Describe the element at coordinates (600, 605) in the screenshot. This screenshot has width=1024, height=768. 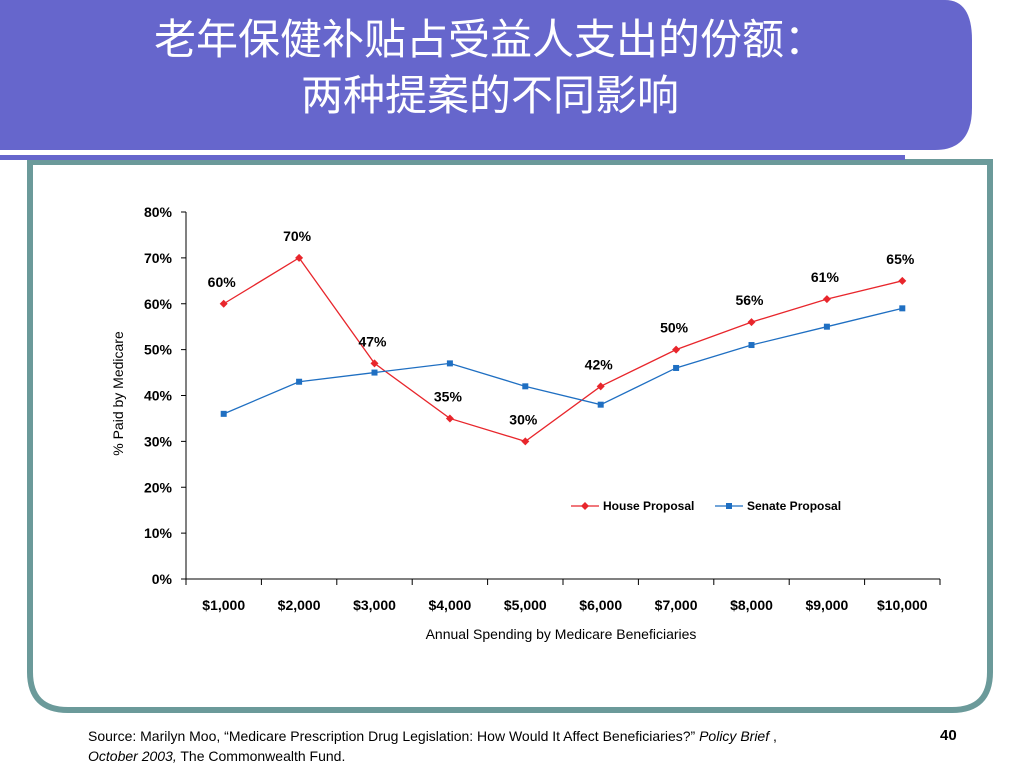
I see `x-tick-label: $6,000` at that location.